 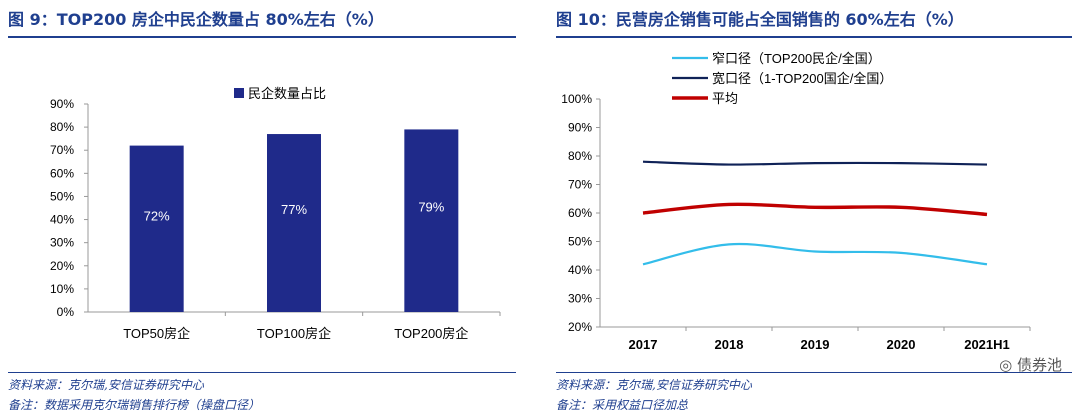 I want to click on bar-TOP100房企, so click(x=294, y=223).